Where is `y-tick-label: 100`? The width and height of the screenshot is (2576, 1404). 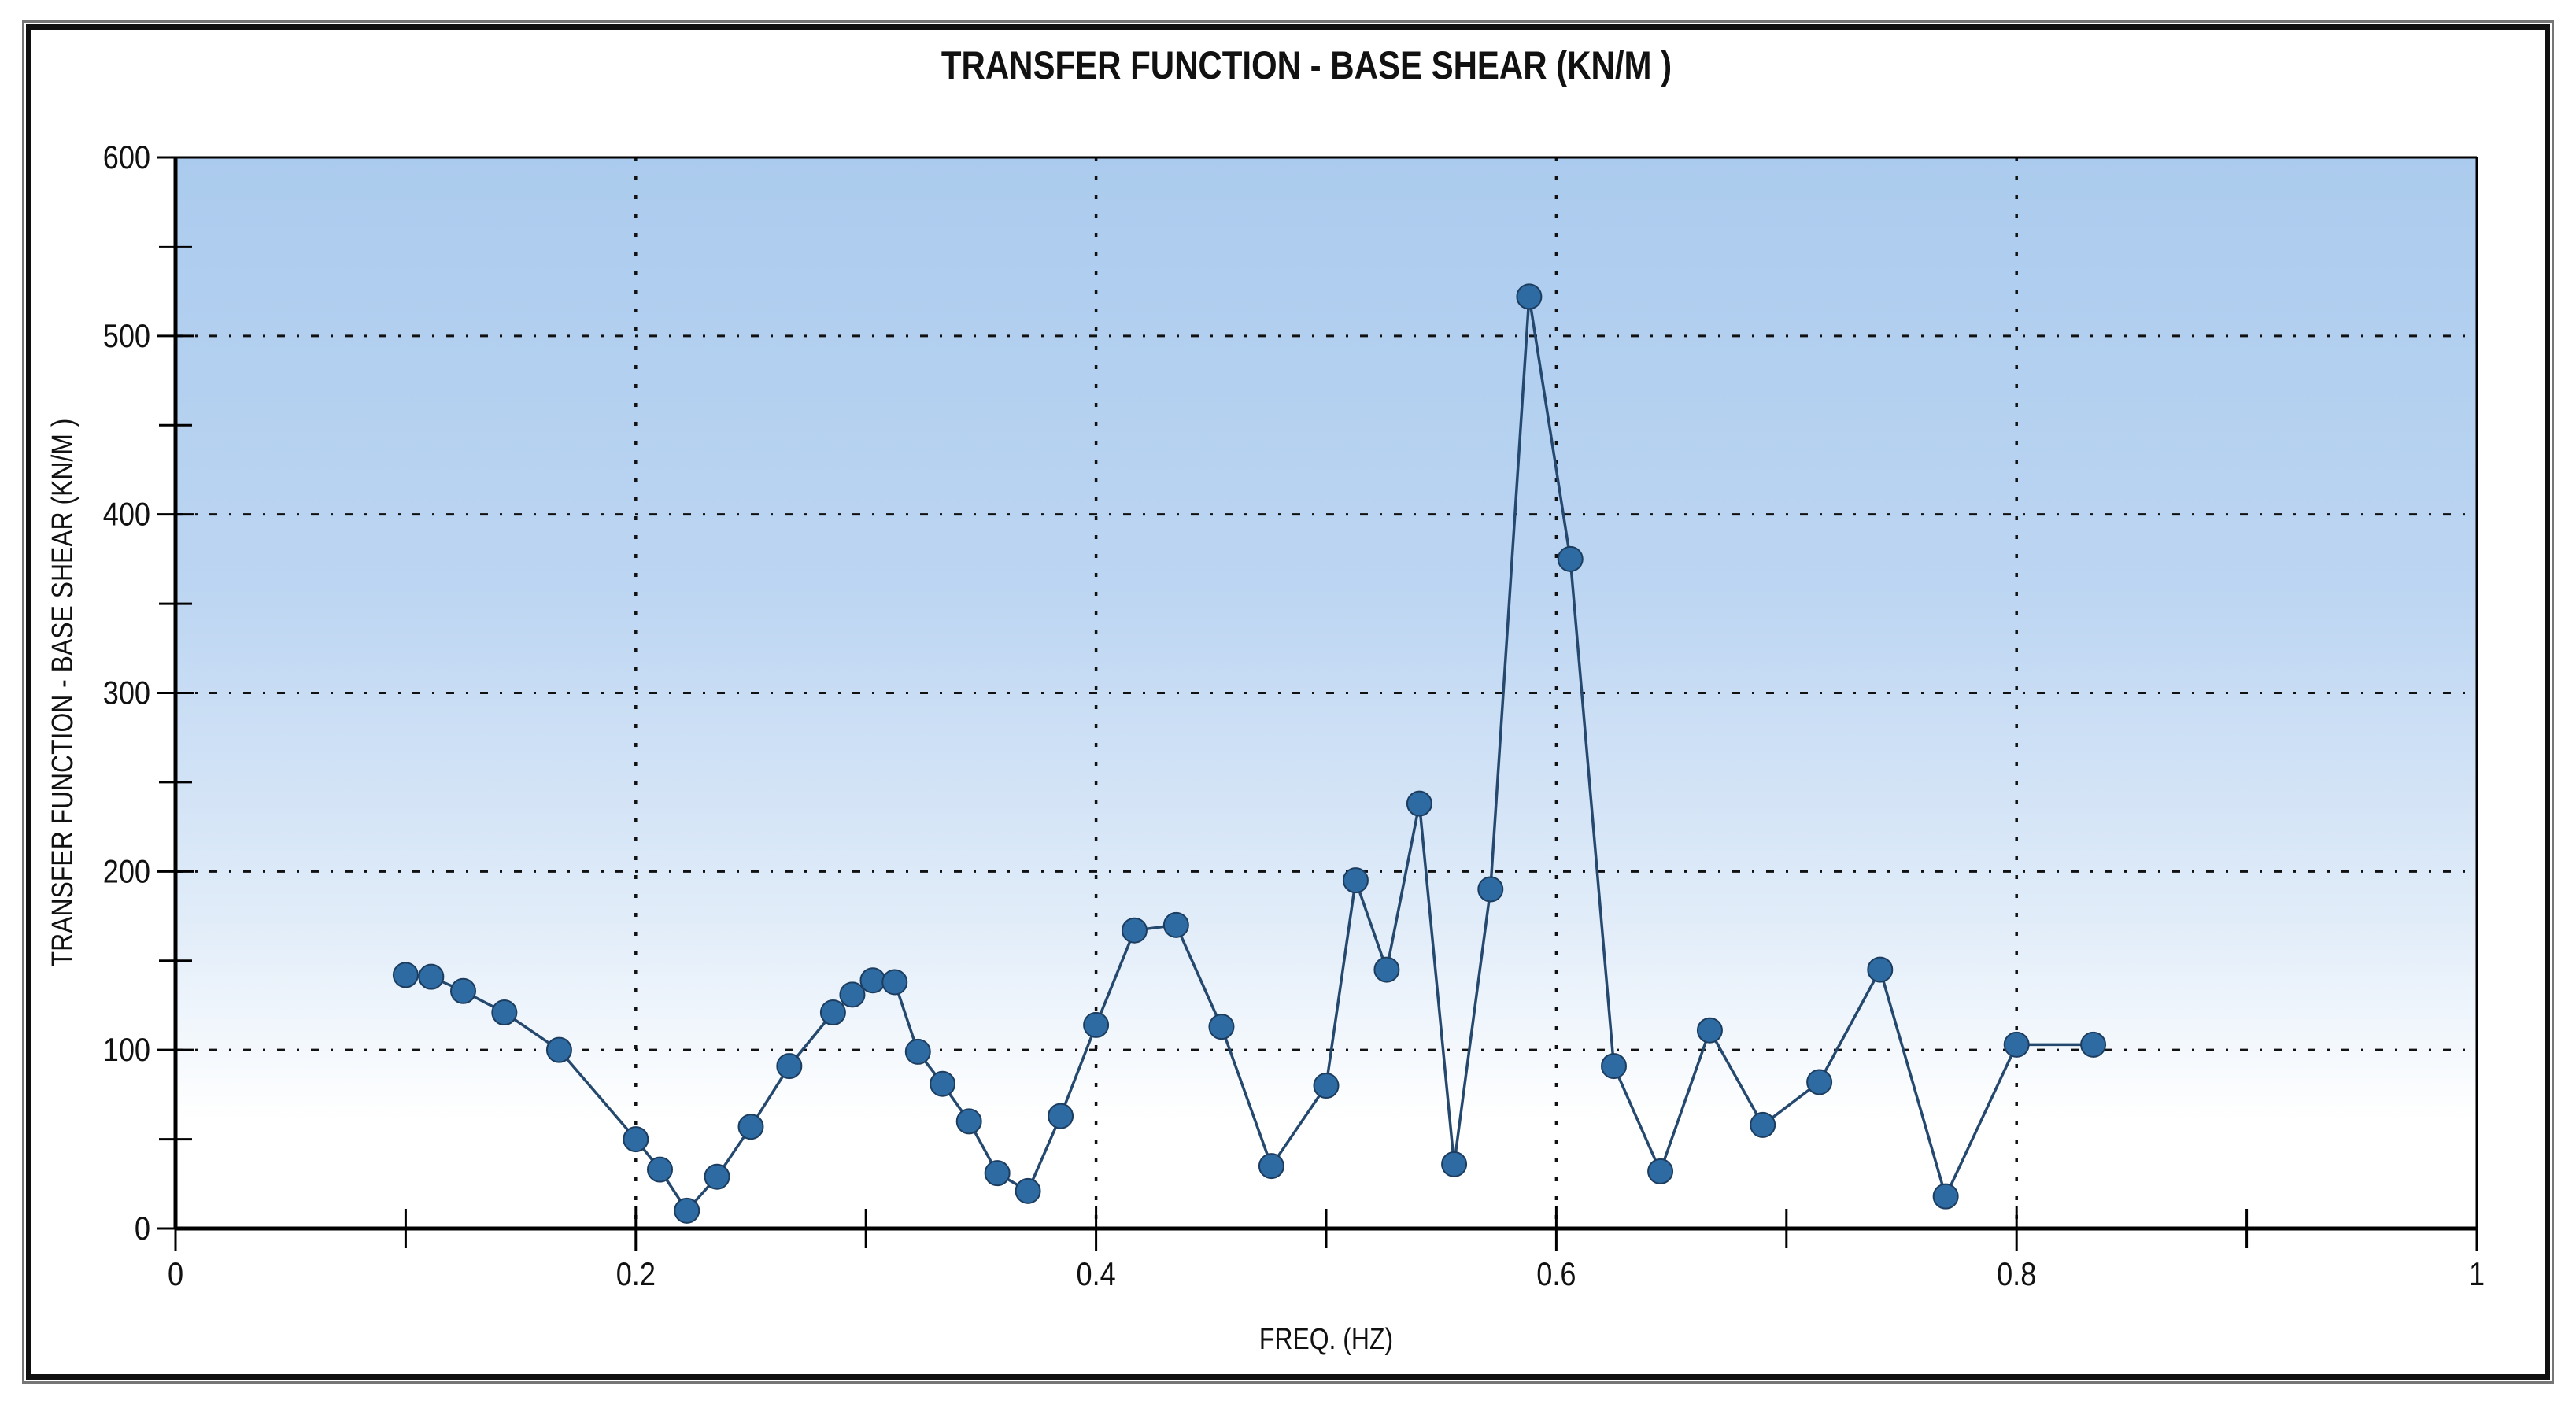 y-tick-label: 100 is located at coordinates (127, 1051).